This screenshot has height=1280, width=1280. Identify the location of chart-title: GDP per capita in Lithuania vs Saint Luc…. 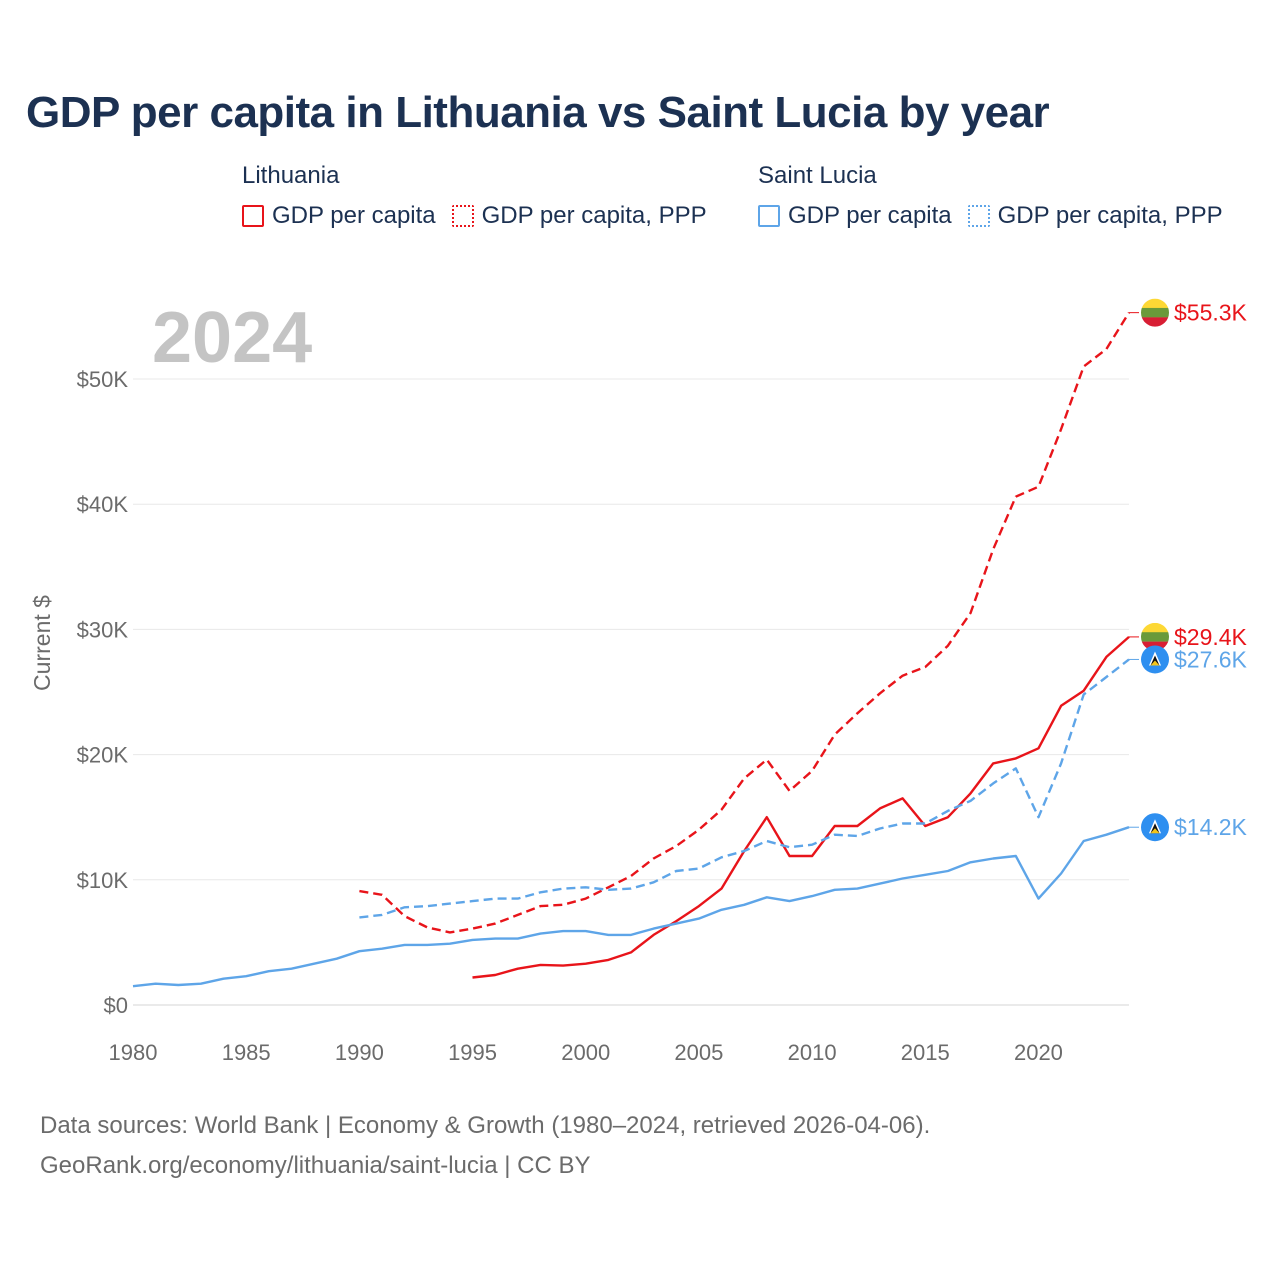
(538, 112).